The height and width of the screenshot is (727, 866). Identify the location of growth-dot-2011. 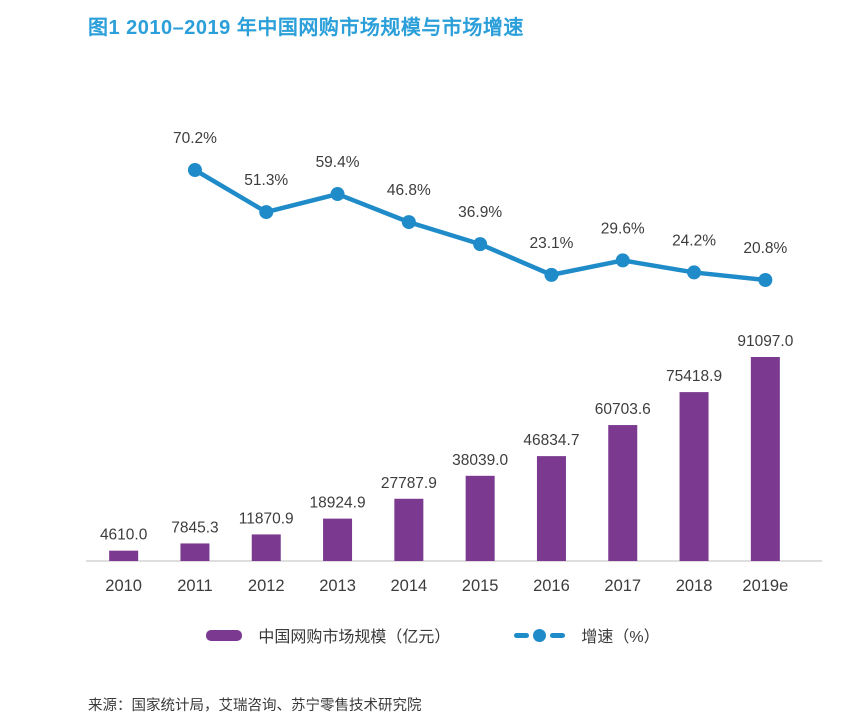
(194, 170).